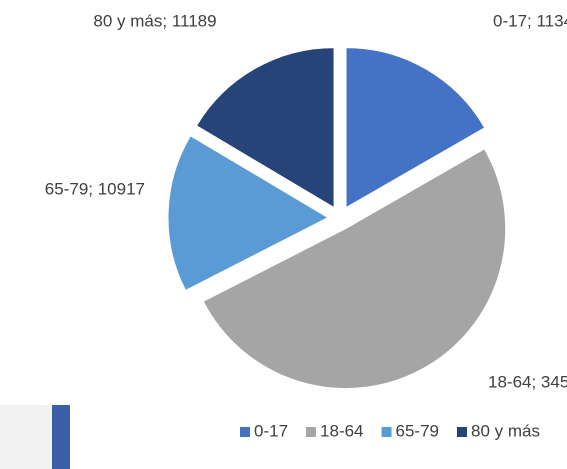 The width and height of the screenshot is (567, 469). I want to click on legend-label: 65-79, so click(417, 430).